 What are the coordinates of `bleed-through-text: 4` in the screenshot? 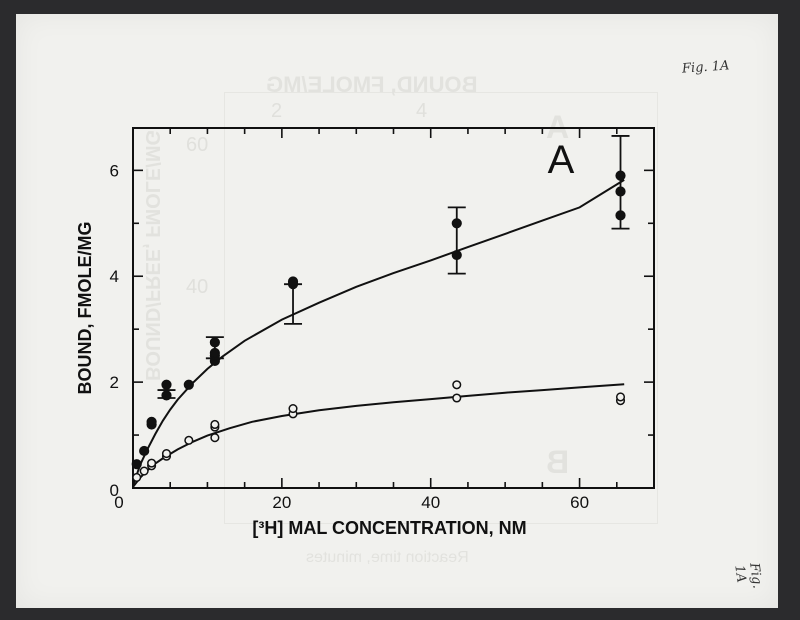 It's located at (422, 111).